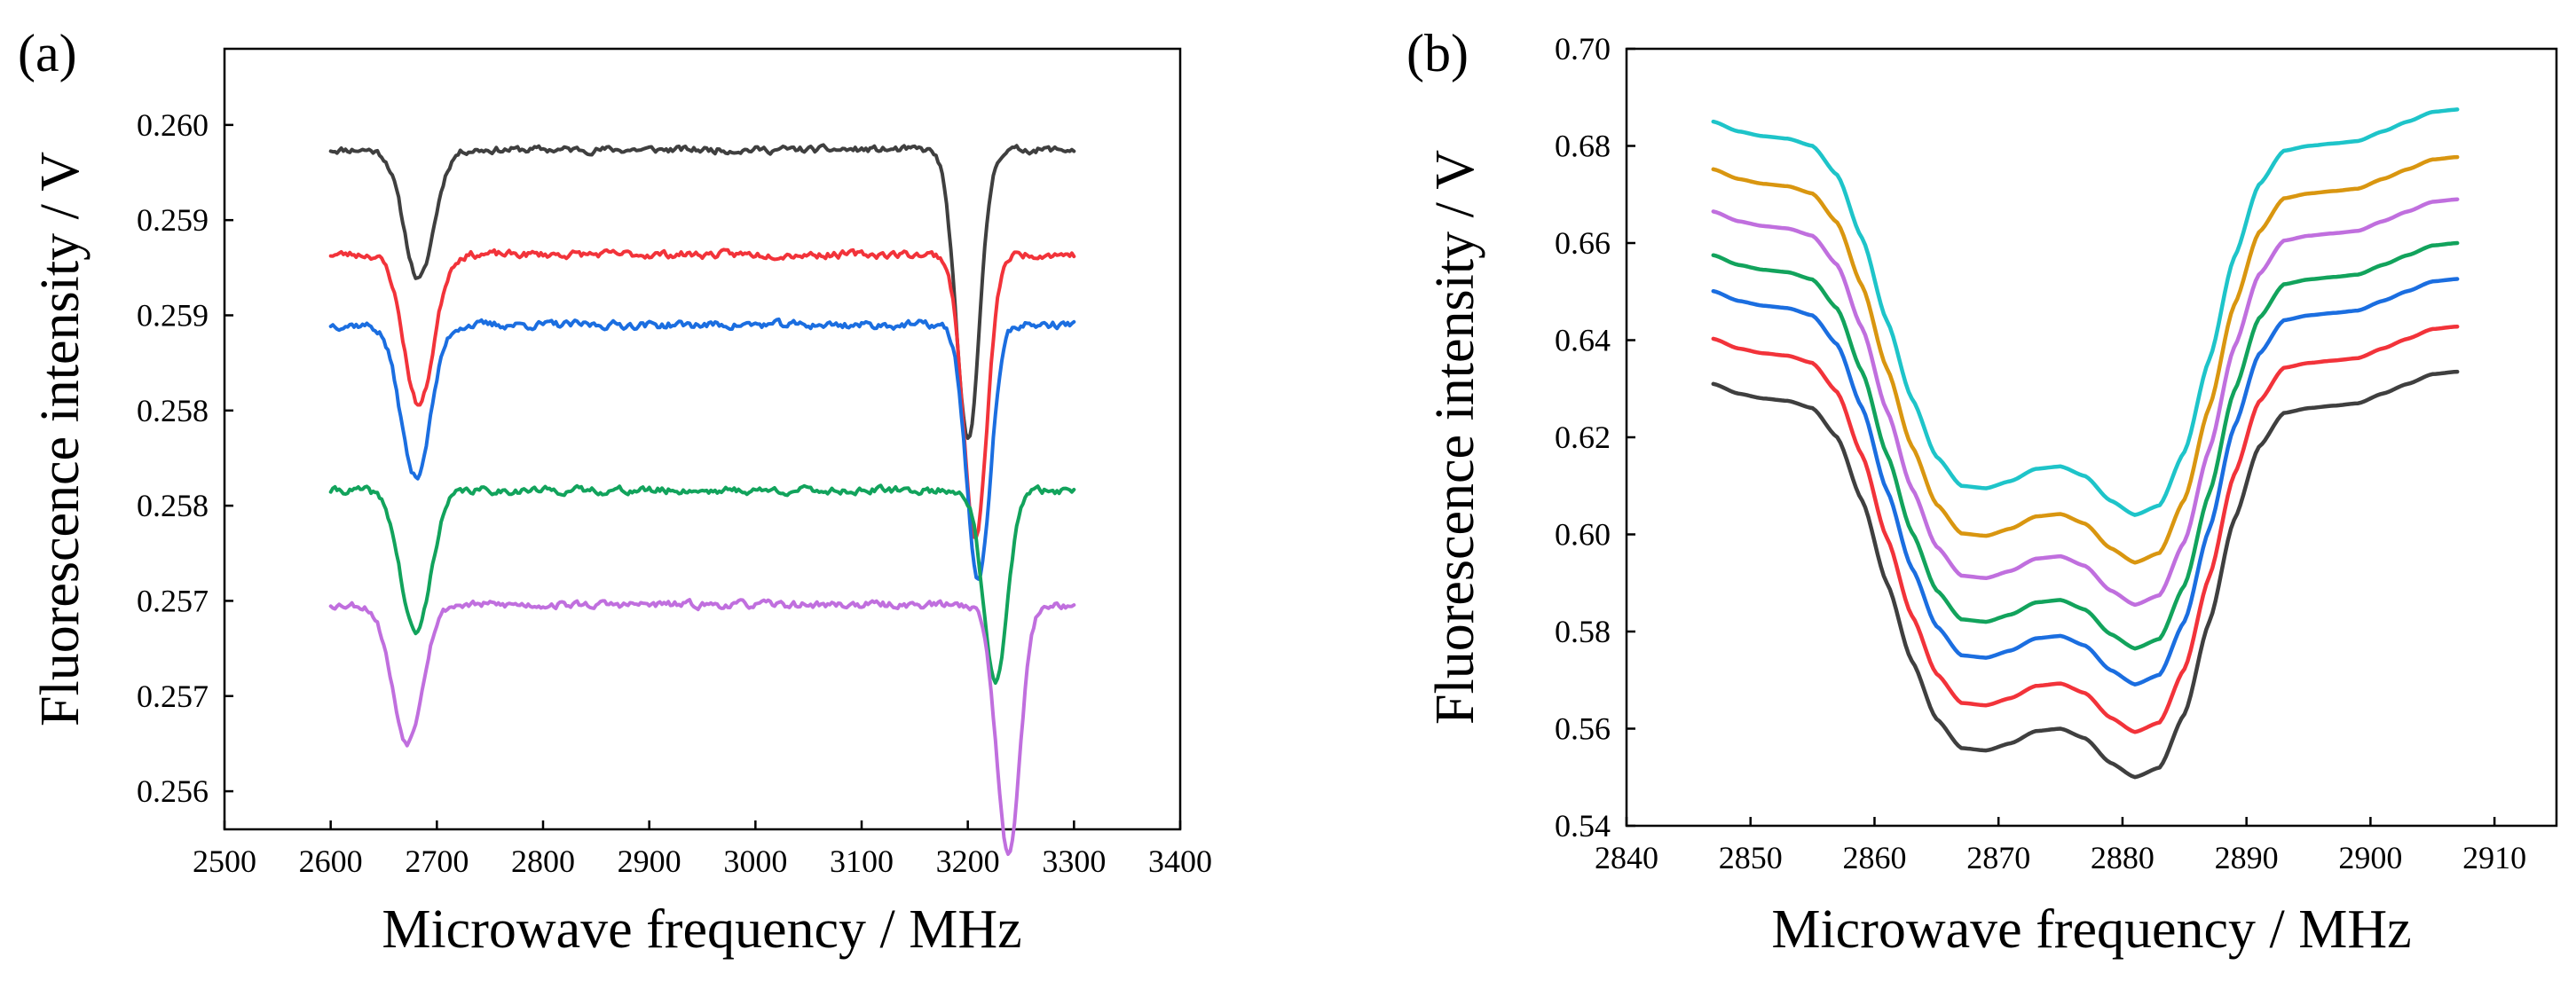 The width and height of the screenshot is (2576, 981). What do you see at coordinates (1583, 49) in the screenshot?
I see `panel-b-y-tick-label: 0.70` at bounding box center [1583, 49].